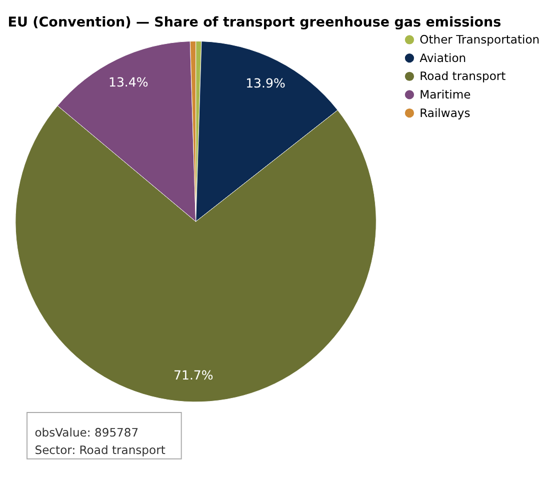  I want to click on data-label: 13.9%, so click(266, 83).